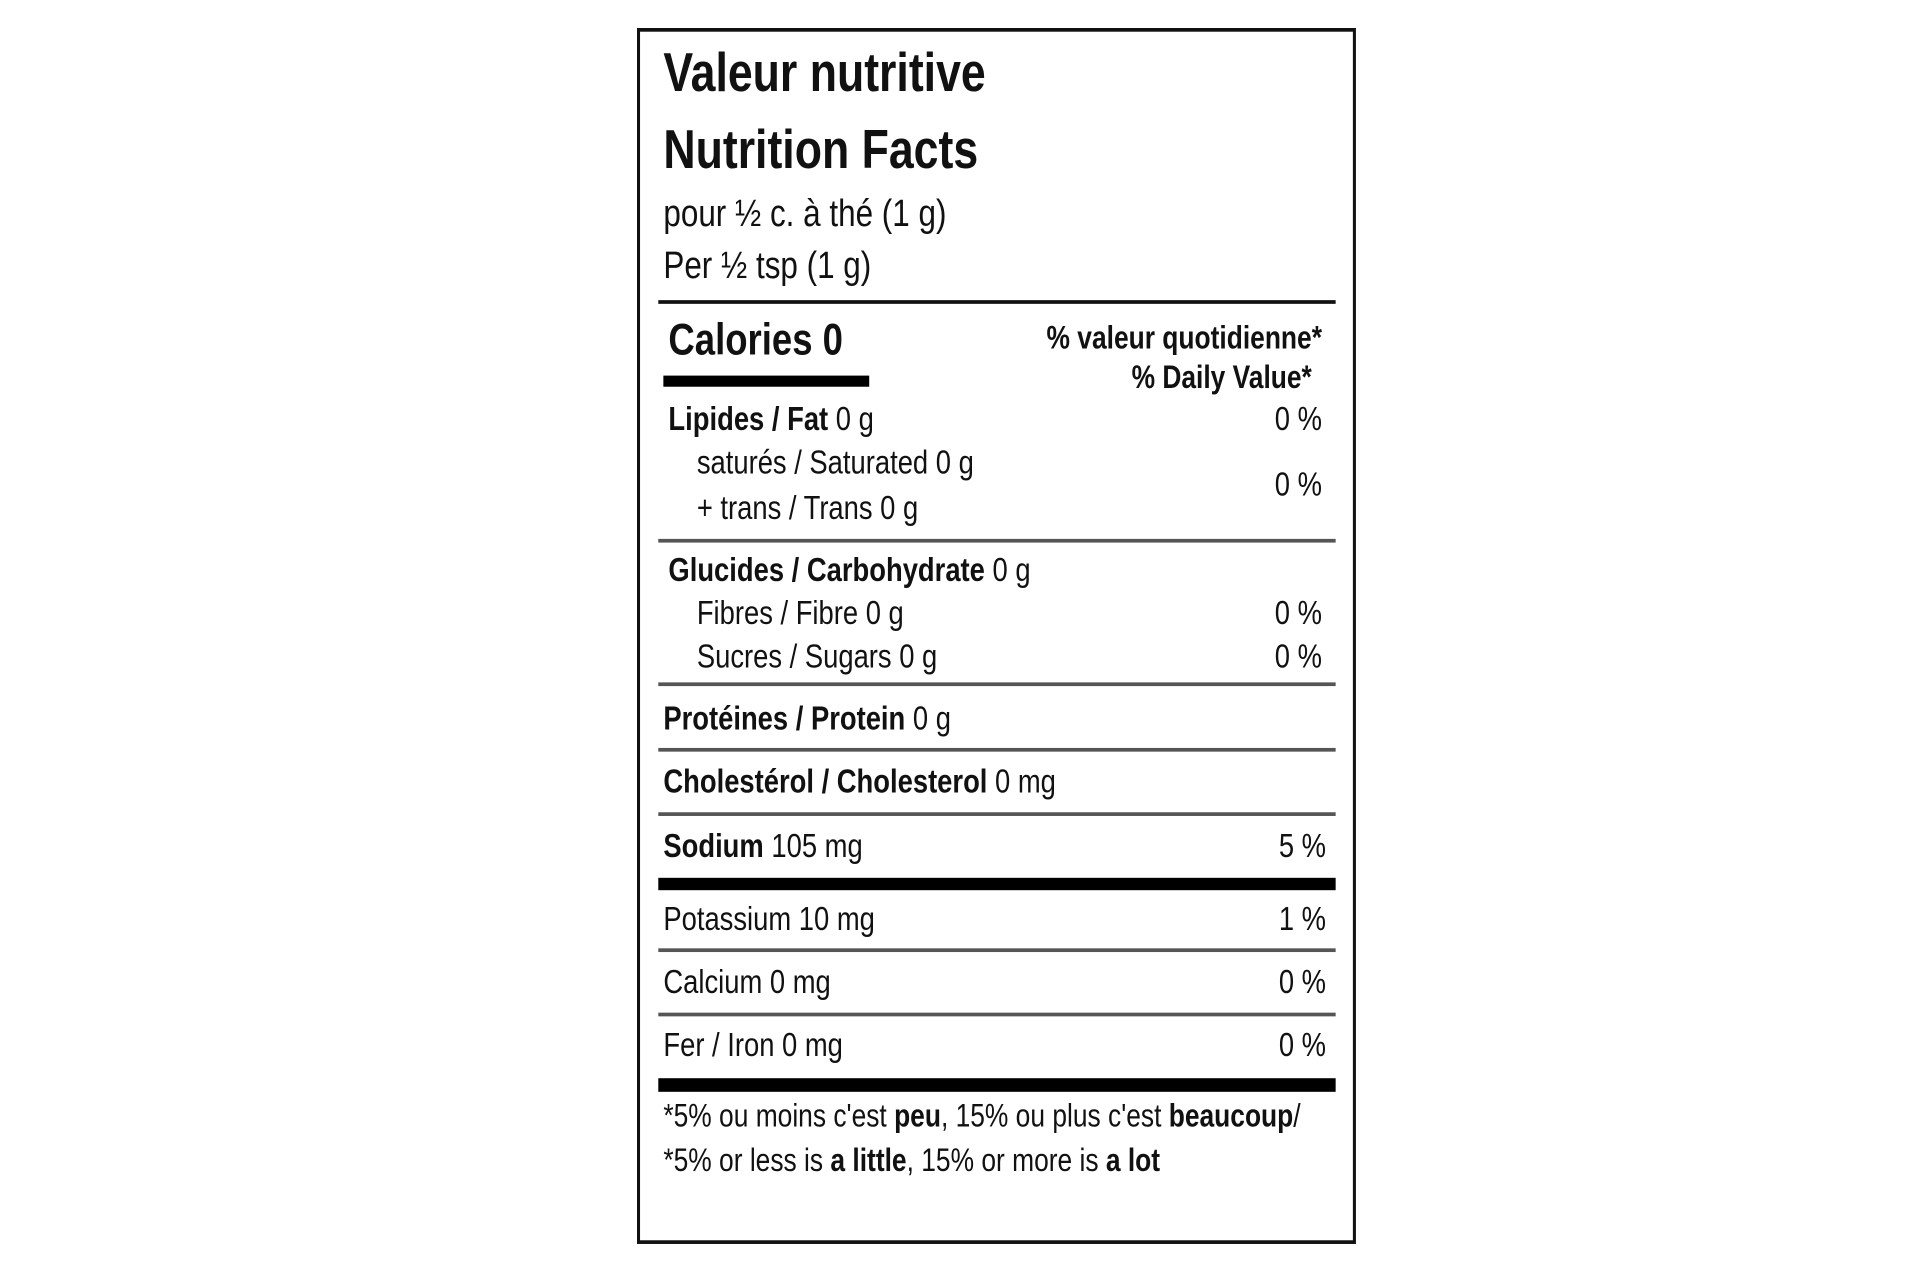 The image size is (1920, 1280). What do you see at coordinates (807, 508) in the screenshot?
I see `sub-nutrient: + trans / Trans 0 g` at bounding box center [807, 508].